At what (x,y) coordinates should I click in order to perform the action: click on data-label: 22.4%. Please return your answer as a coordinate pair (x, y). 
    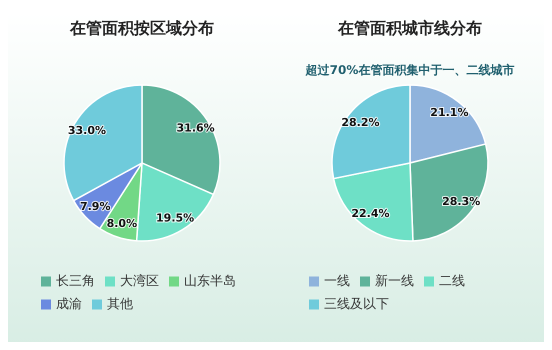
    Looking at the image, I should click on (370, 213).